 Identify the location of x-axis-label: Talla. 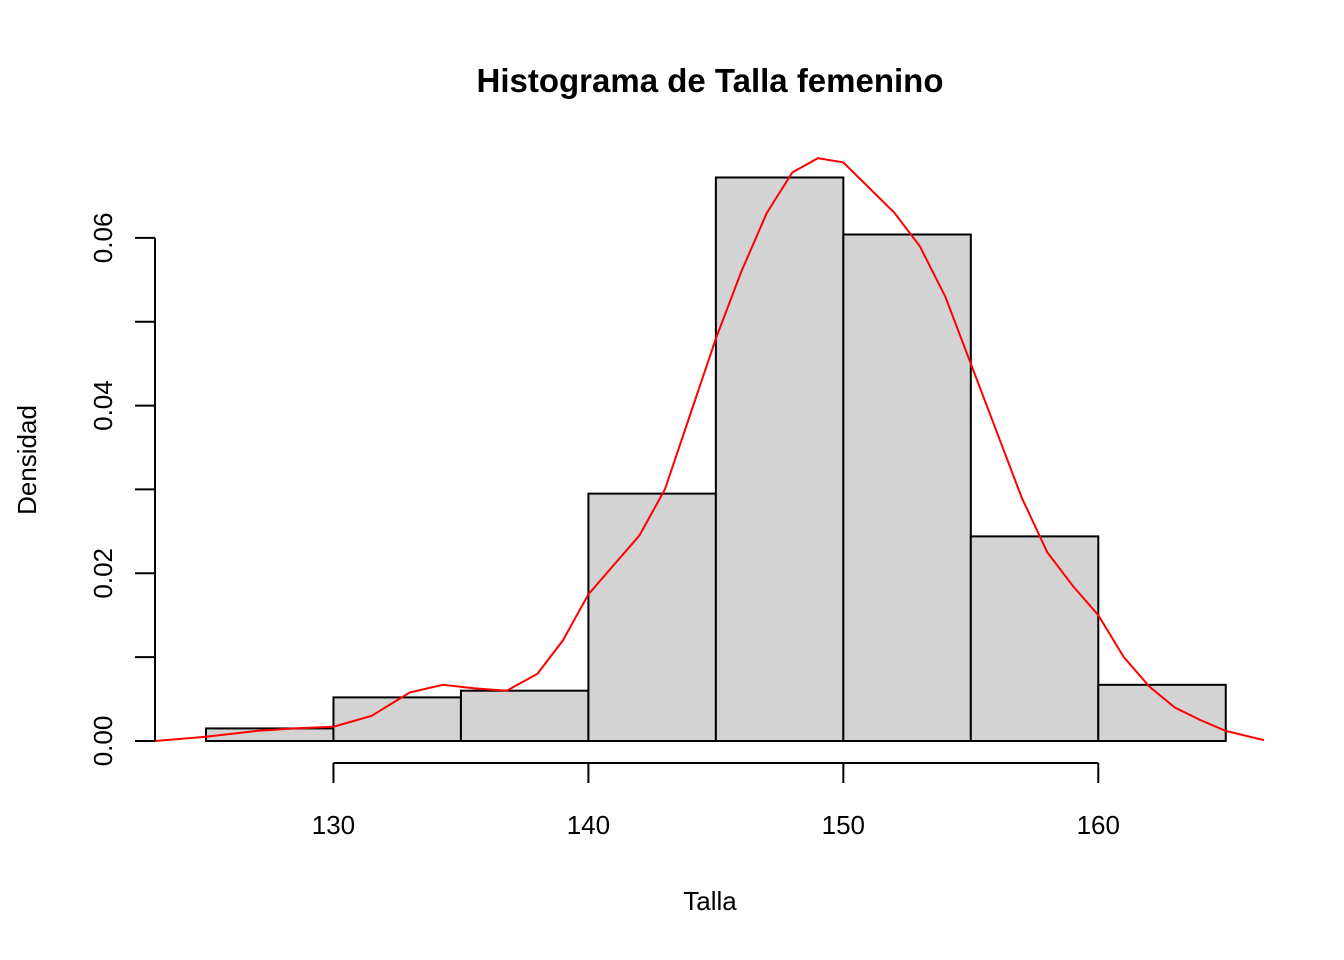
(710, 901).